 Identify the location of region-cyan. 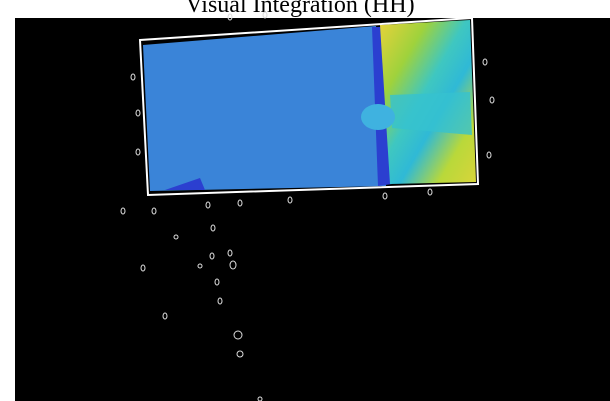
(431, 113).